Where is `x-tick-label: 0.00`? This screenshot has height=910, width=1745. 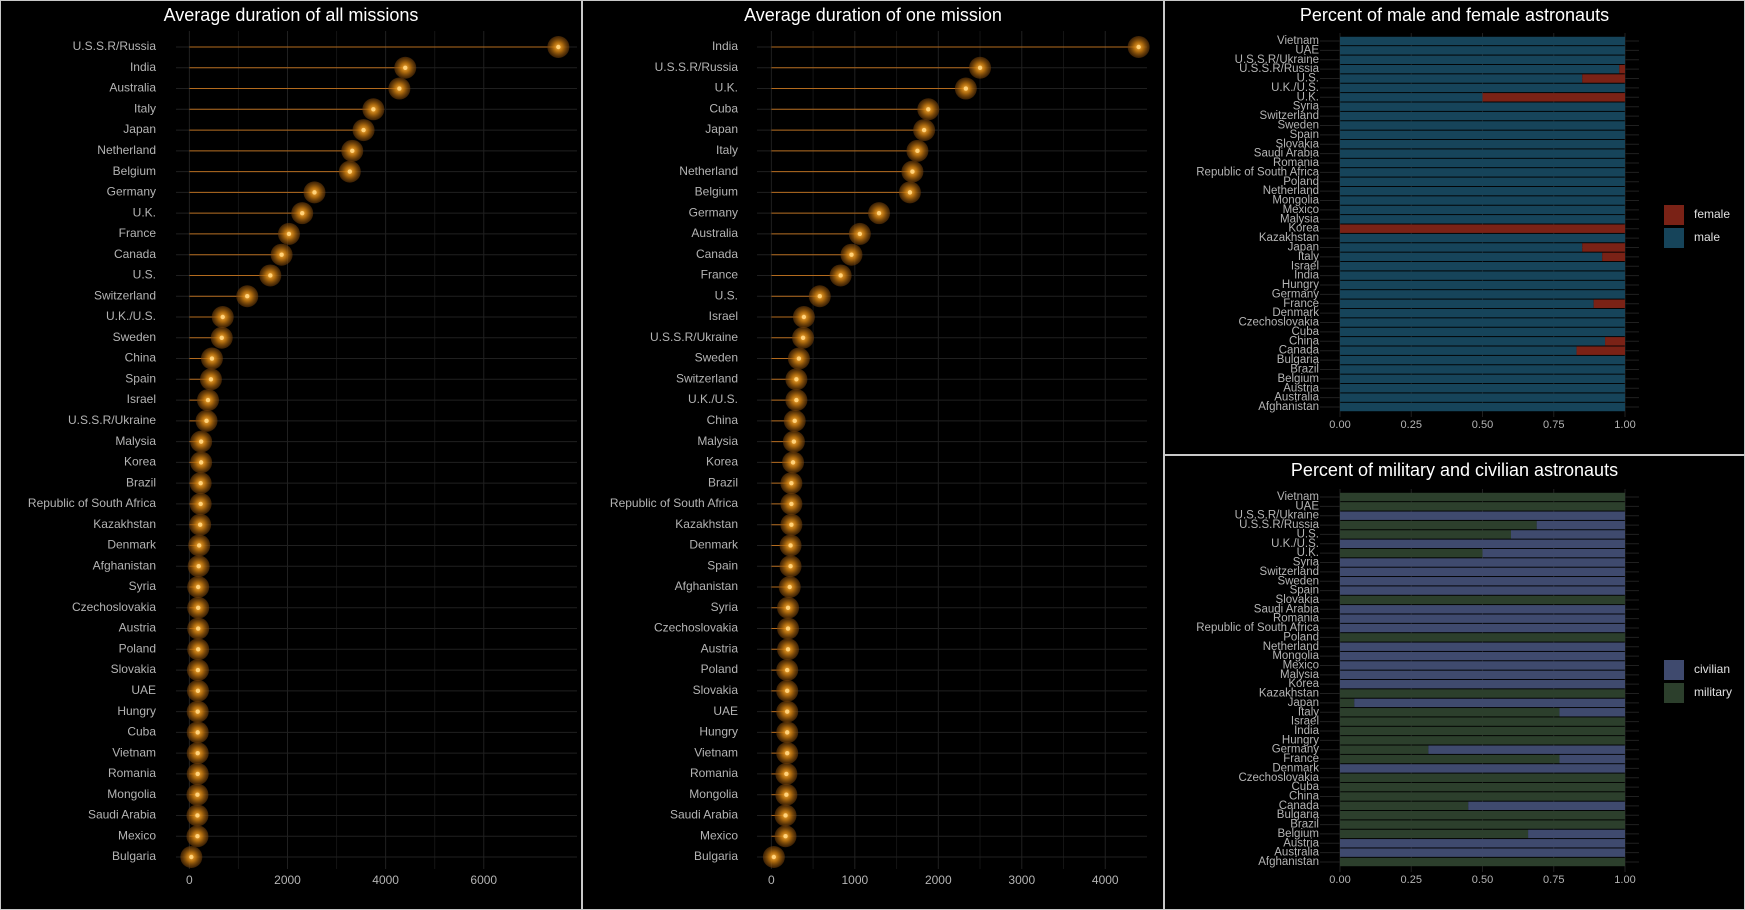
x-tick-label: 0.00 is located at coordinates (1339, 425).